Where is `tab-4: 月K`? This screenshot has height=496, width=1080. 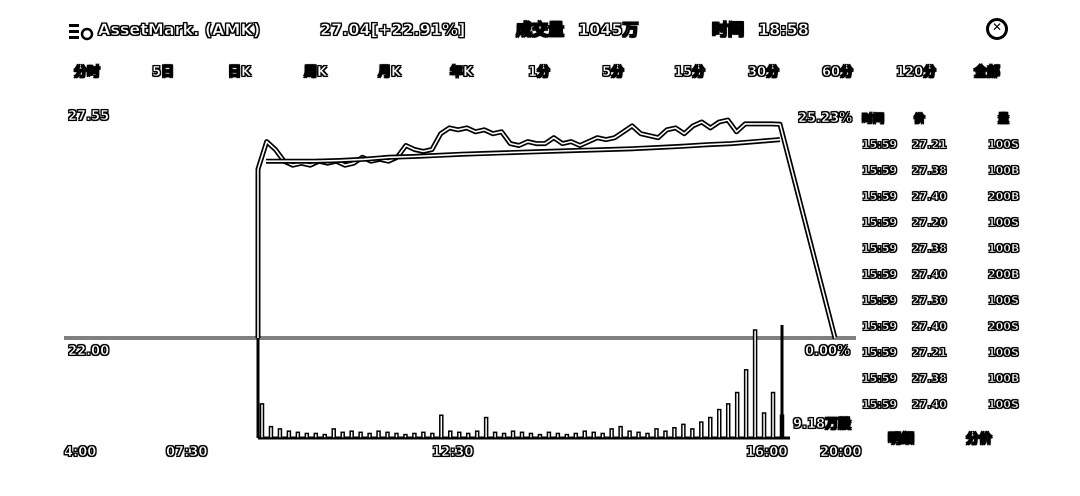
tab-4: 月K is located at coordinates (390, 72).